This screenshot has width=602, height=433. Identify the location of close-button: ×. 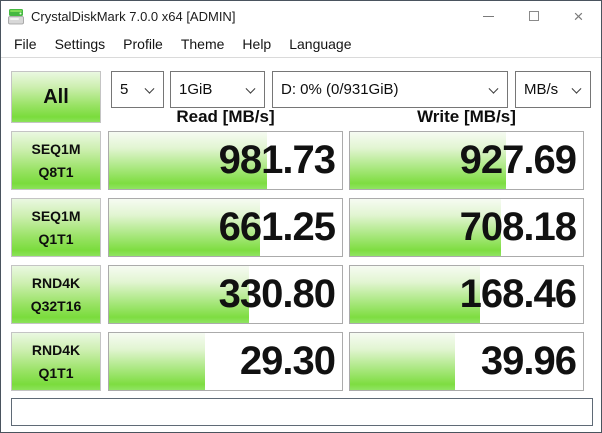
(578, 16).